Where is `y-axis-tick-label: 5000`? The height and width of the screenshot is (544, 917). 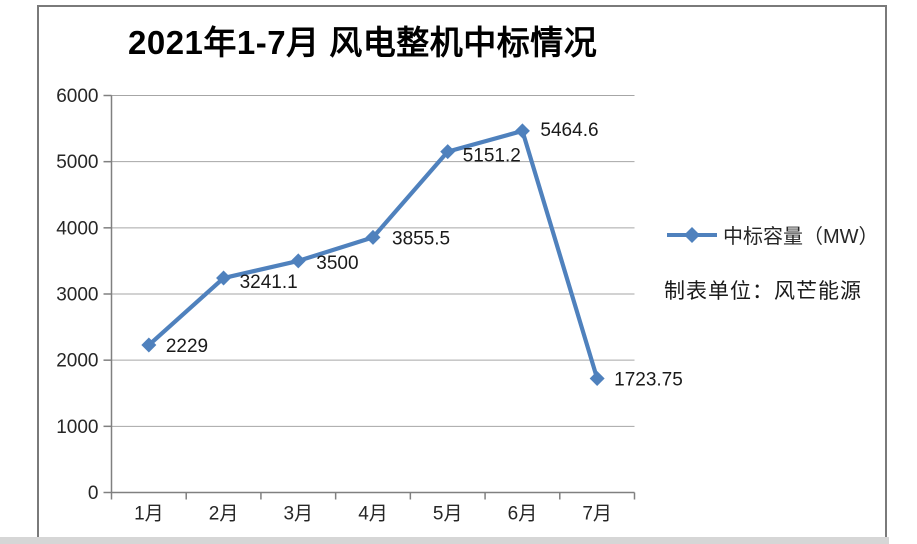 y-axis-tick-label: 5000 is located at coordinates (77, 162).